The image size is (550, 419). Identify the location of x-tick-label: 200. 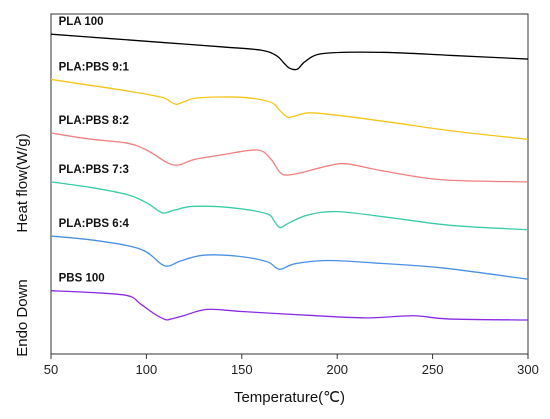
(337, 369).